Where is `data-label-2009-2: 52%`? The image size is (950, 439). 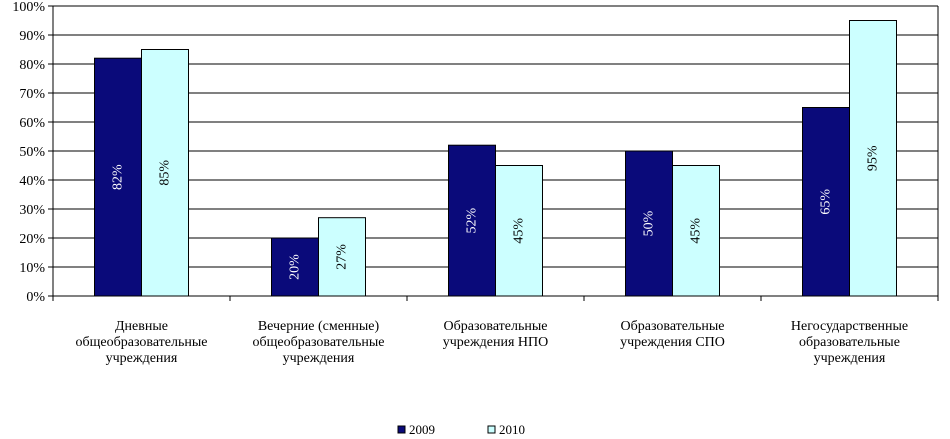 data-label-2009-2: 52% is located at coordinates (472, 220).